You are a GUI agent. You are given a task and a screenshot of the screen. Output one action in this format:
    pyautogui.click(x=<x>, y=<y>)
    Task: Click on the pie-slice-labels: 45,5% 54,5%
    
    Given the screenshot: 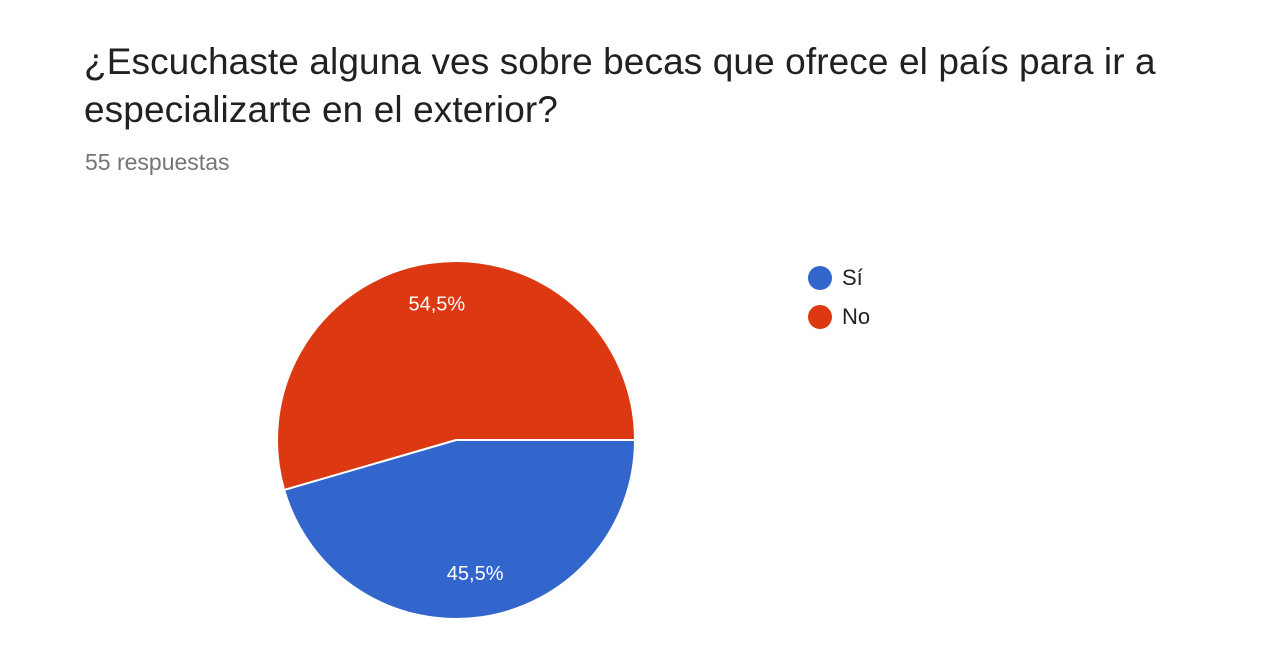 What is the action you would take?
    pyautogui.click(x=455, y=439)
    